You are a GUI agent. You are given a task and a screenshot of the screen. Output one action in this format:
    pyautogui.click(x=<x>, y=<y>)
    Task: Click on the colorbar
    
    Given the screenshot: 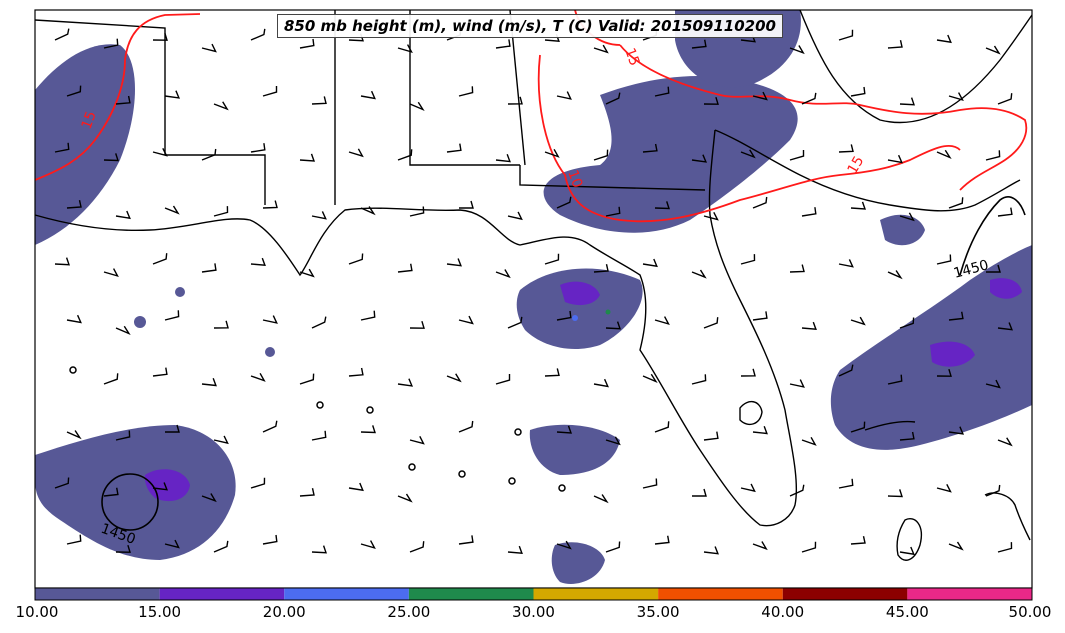 What is the action you would take?
    pyautogui.click(x=533, y=594)
    